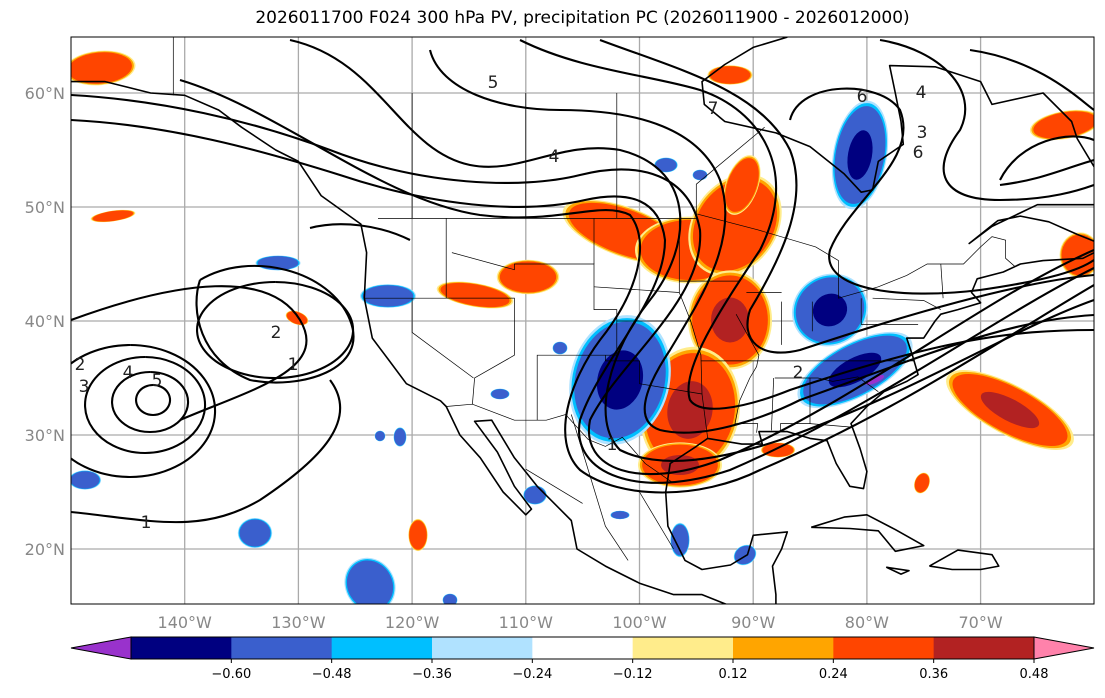 This screenshot has width=1105, height=698. I want to click on colorbar-tick-label: 0.12, so click(733, 674).